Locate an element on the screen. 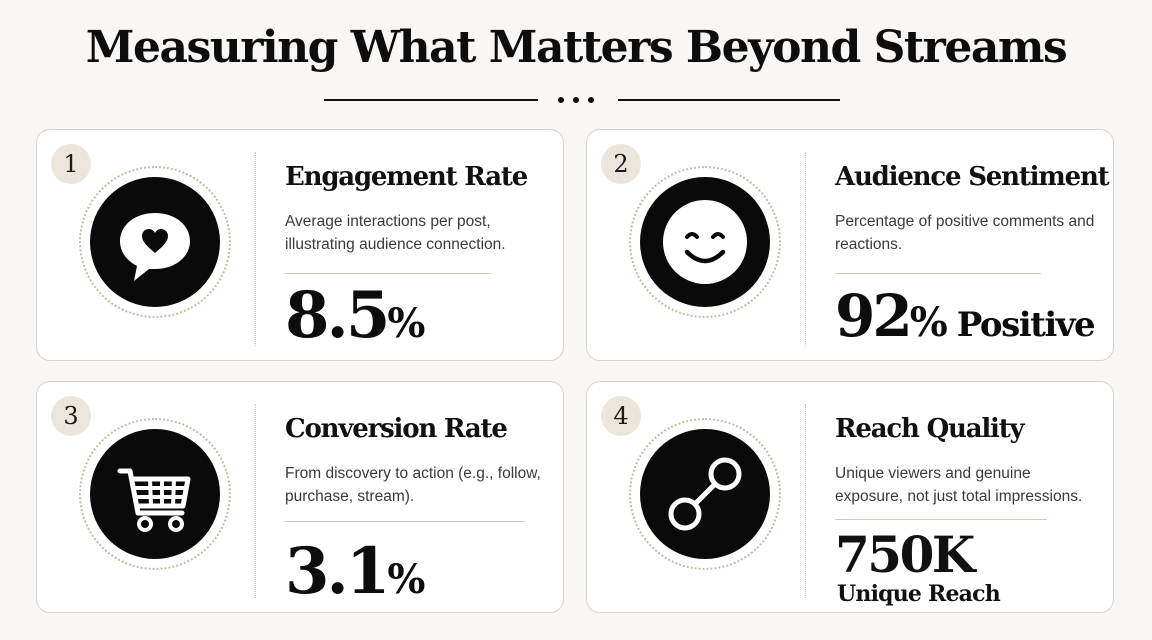  smiley-face-icon is located at coordinates (705, 242).